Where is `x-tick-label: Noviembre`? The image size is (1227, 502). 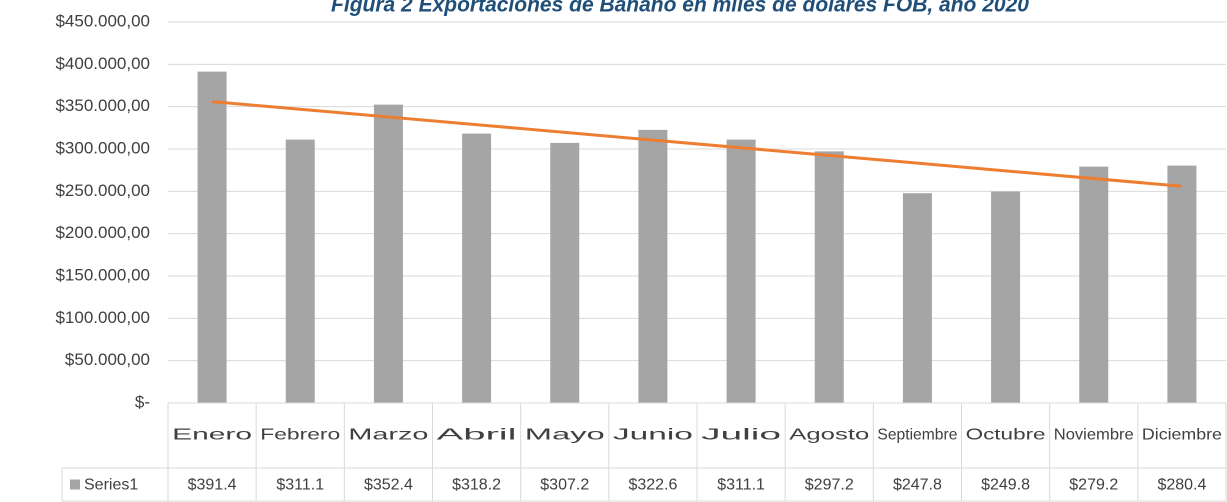
x-tick-label: Noviembre is located at coordinates (1094, 435).